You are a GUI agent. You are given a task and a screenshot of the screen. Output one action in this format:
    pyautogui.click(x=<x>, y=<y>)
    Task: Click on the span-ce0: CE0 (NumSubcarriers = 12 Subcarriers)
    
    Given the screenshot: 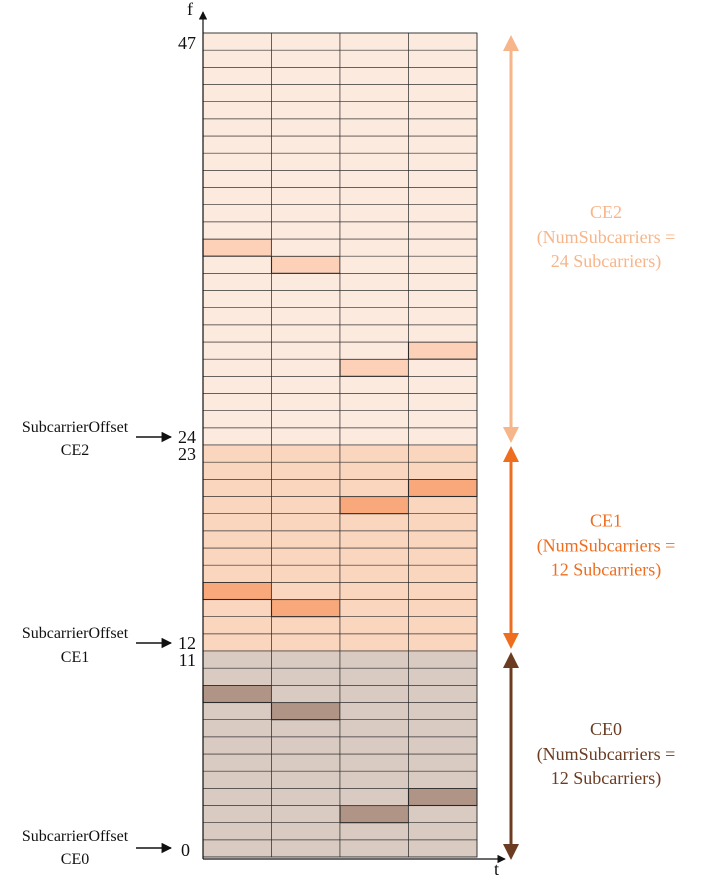 What is the action you would take?
    pyautogui.click(x=589, y=756)
    